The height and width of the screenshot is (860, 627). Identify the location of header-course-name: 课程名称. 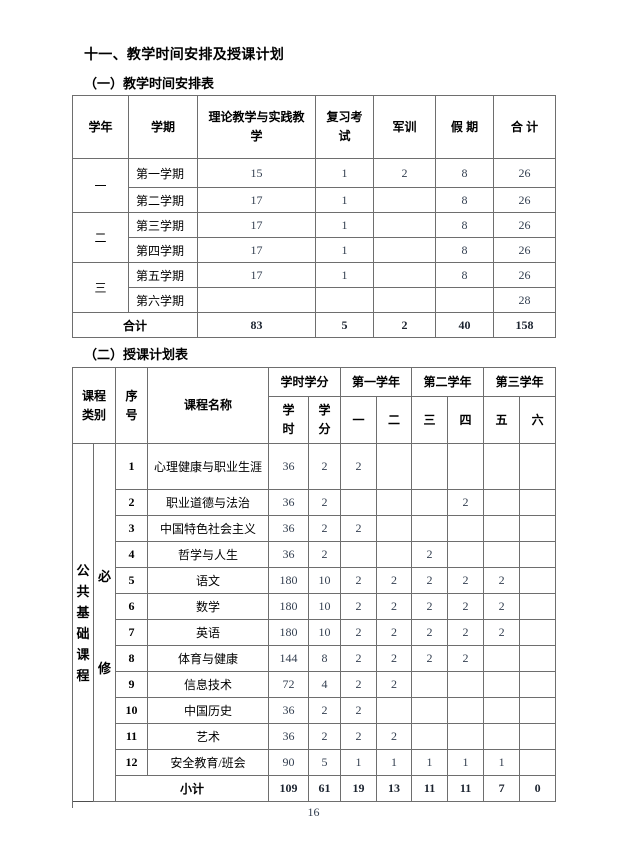
(208, 405).